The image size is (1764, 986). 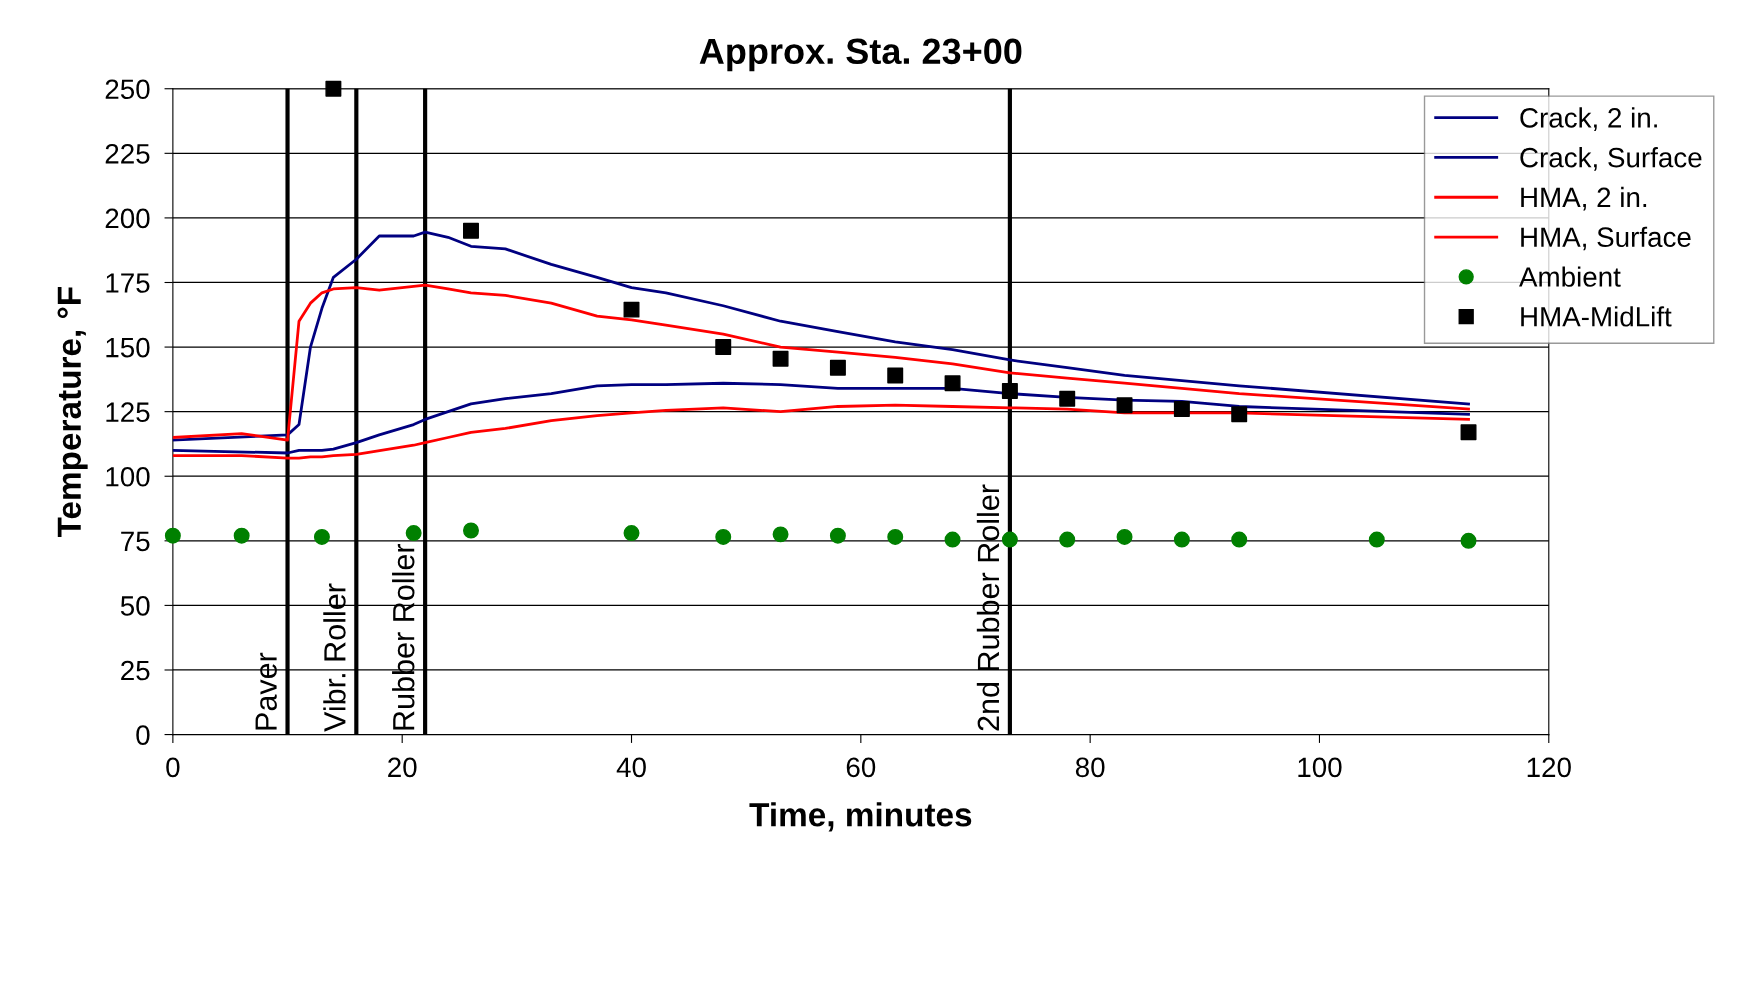 I want to click on legend-label: HMA-MidLift, so click(x=1596, y=316).